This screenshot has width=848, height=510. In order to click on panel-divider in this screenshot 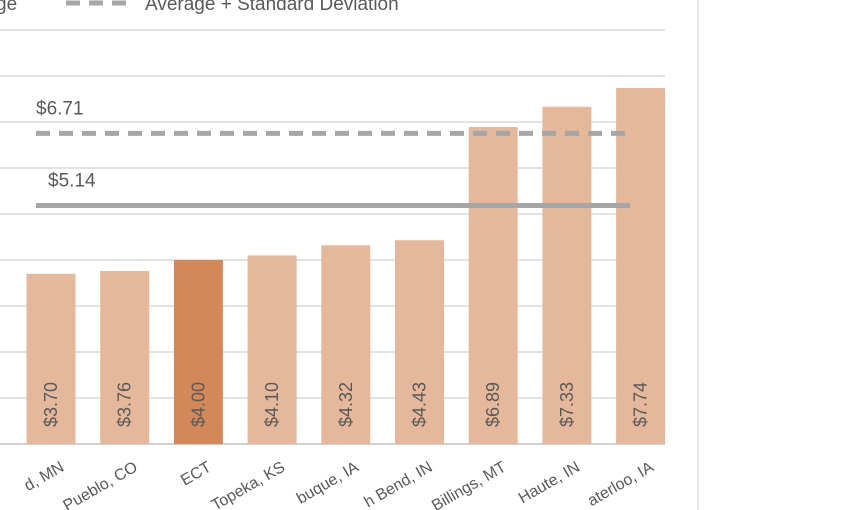, I will do `click(698, 255)`.